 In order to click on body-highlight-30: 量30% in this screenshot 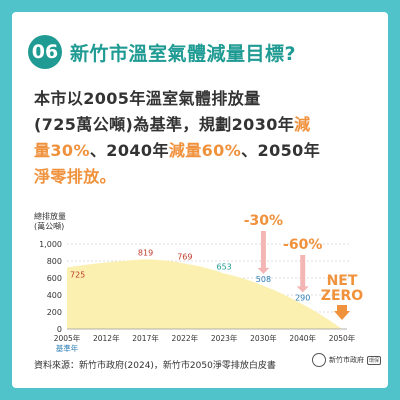, I will do `click(62, 150)`.